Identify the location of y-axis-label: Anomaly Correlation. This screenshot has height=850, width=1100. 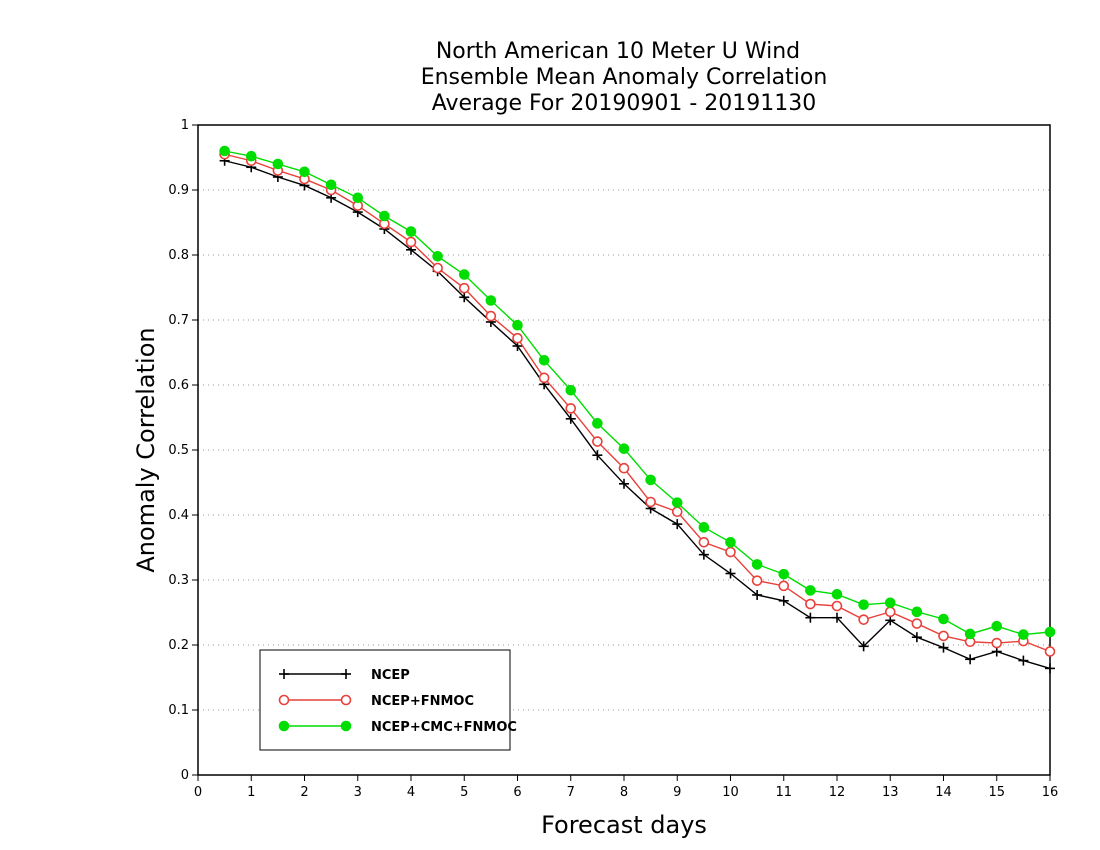
(146, 449).